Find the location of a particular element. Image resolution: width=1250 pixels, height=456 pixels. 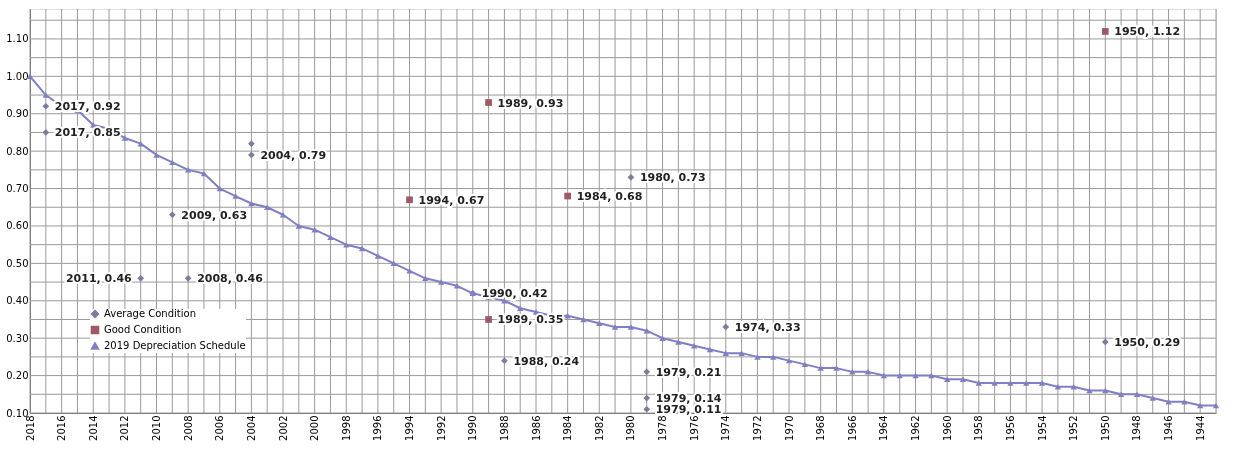

x-tick-label: 1968 is located at coordinates (821, 428).